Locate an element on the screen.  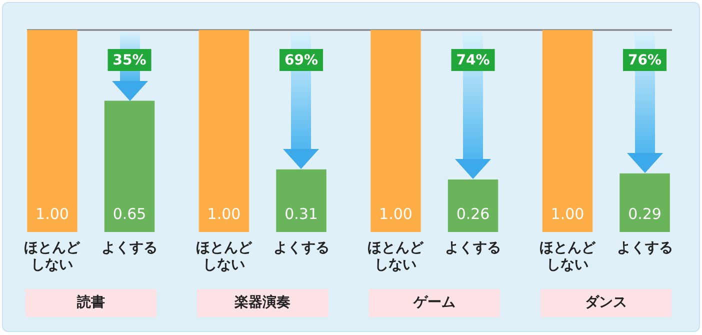
annotation: 35% is located at coordinates (129, 60).